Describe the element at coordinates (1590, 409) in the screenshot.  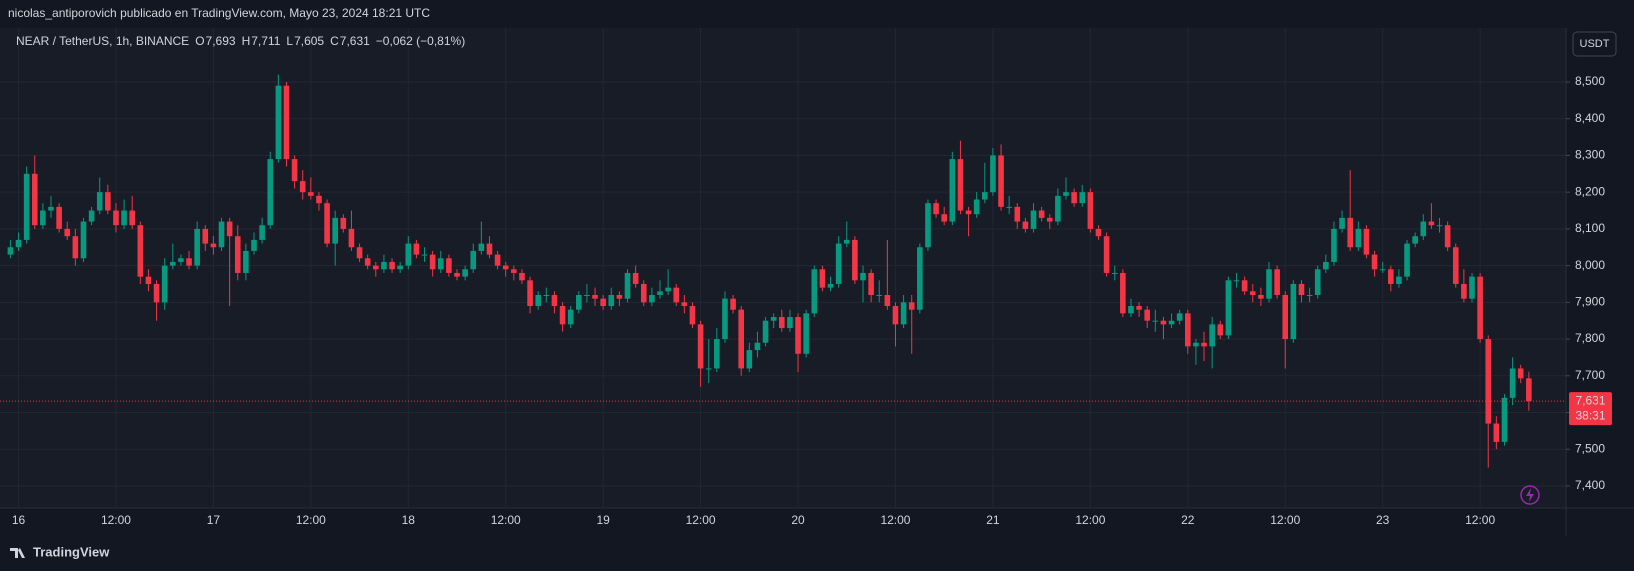
I see `last-price-box` at that location.